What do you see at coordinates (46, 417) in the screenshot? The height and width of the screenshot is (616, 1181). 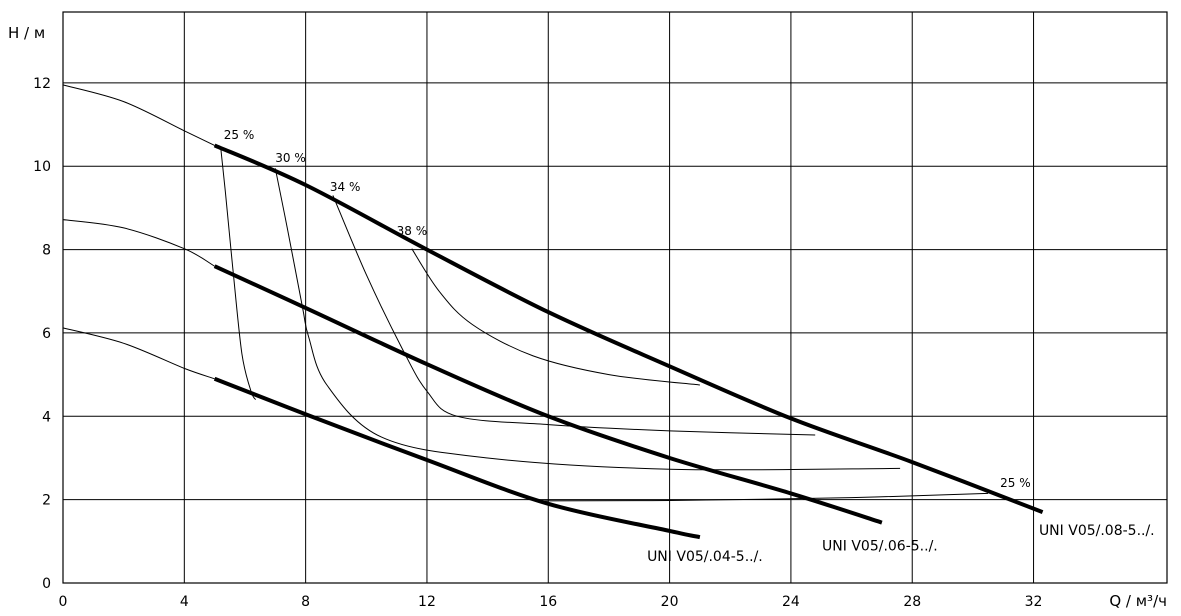 I see `y-tick-label: 4` at bounding box center [46, 417].